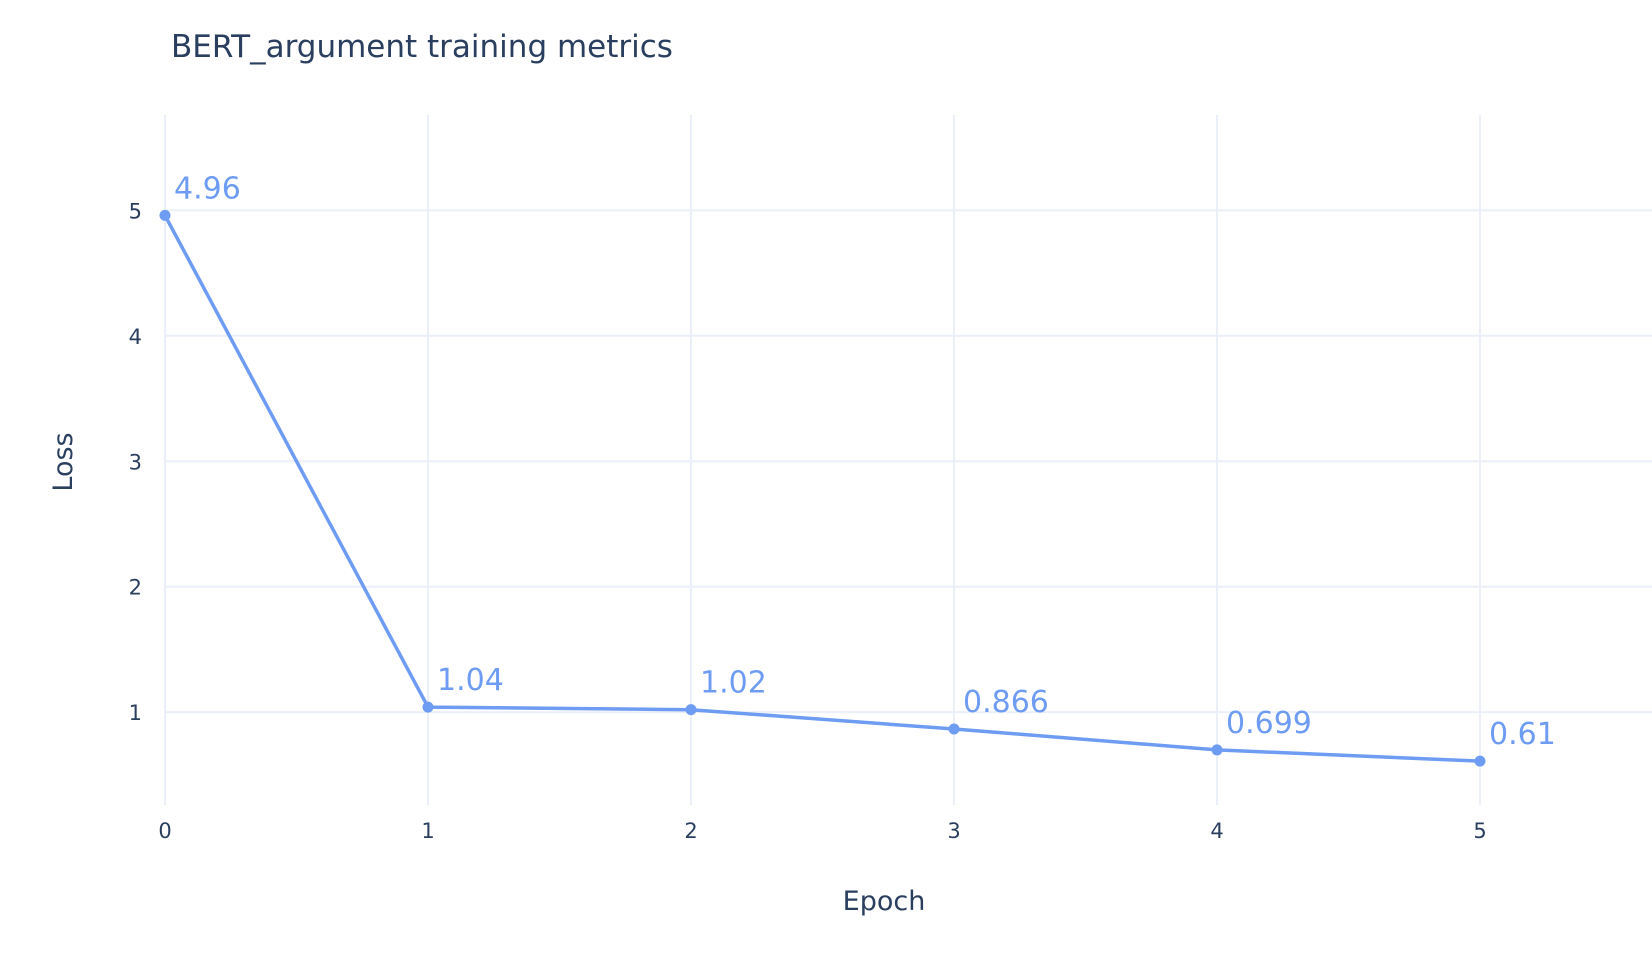 This screenshot has width=1652, height=978. I want to click on y-tick-label: 3, so click(135, 462).